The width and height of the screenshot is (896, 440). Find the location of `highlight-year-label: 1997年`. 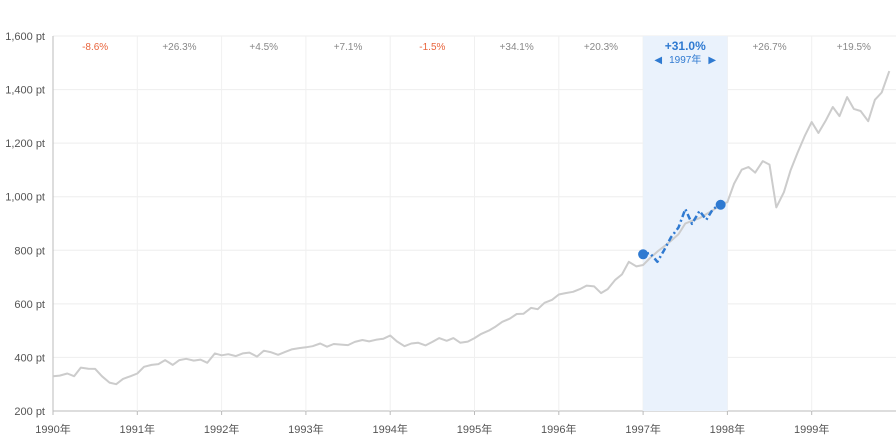

highlight-year-label: 1997年 is located at coordinates (685, 59).